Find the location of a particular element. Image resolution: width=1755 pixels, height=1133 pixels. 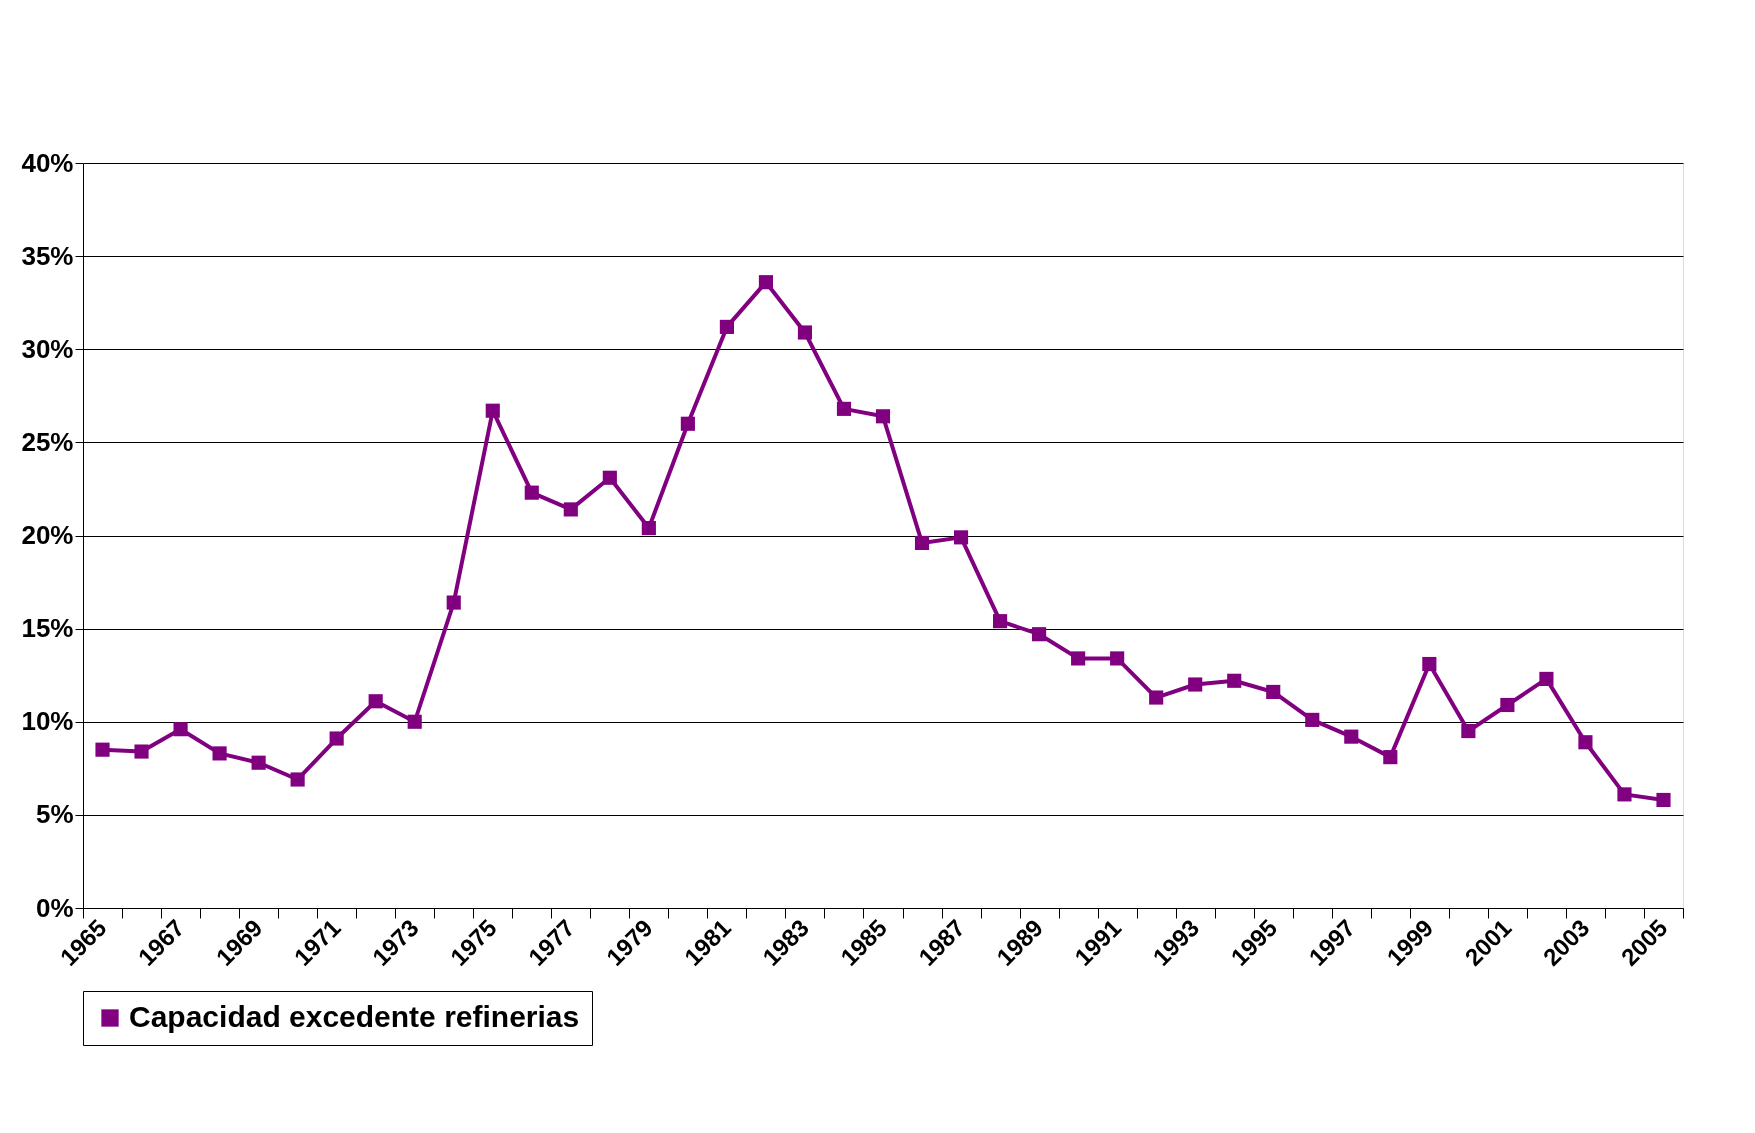

y-tick-label: 40% is located at coordinates (47, 162).